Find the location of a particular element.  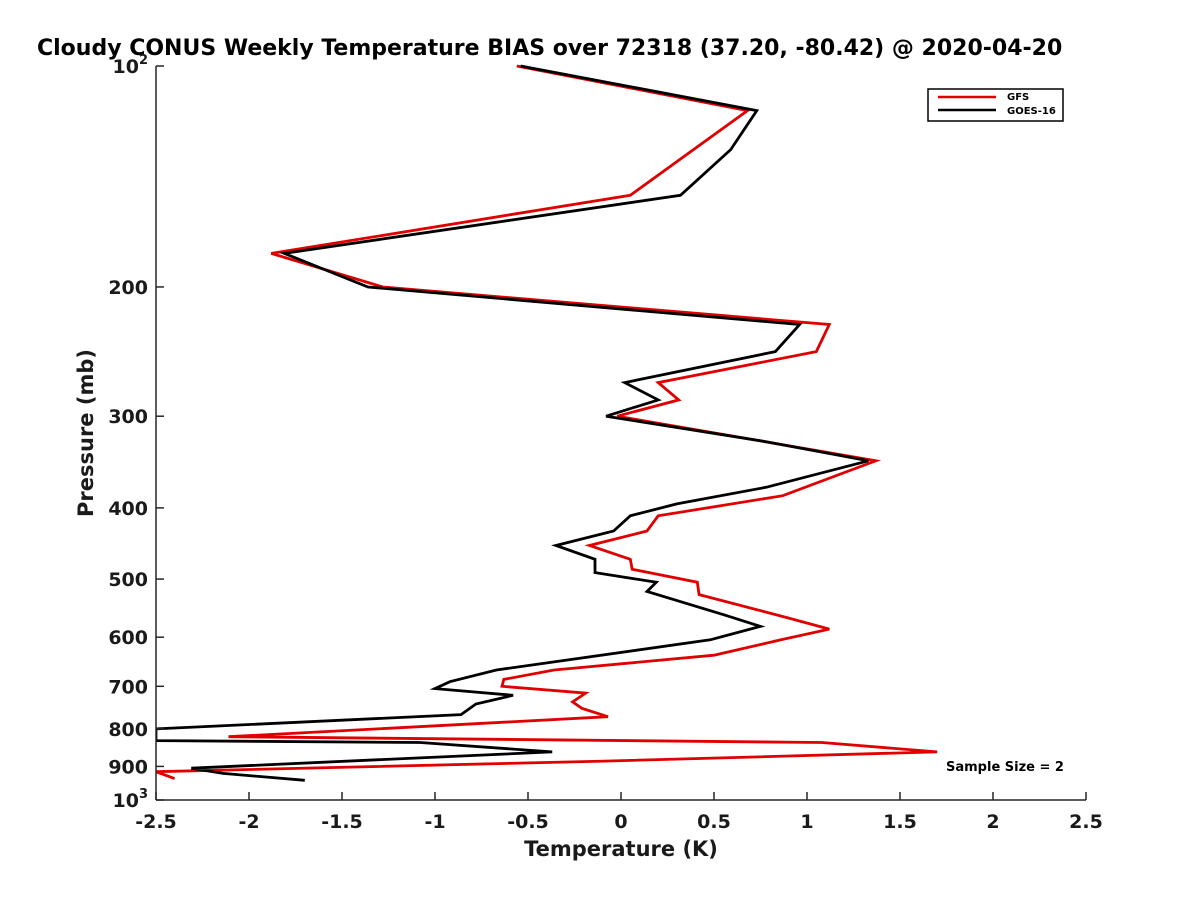

y-tick-label: 300 is located at coordinates (128, 417).